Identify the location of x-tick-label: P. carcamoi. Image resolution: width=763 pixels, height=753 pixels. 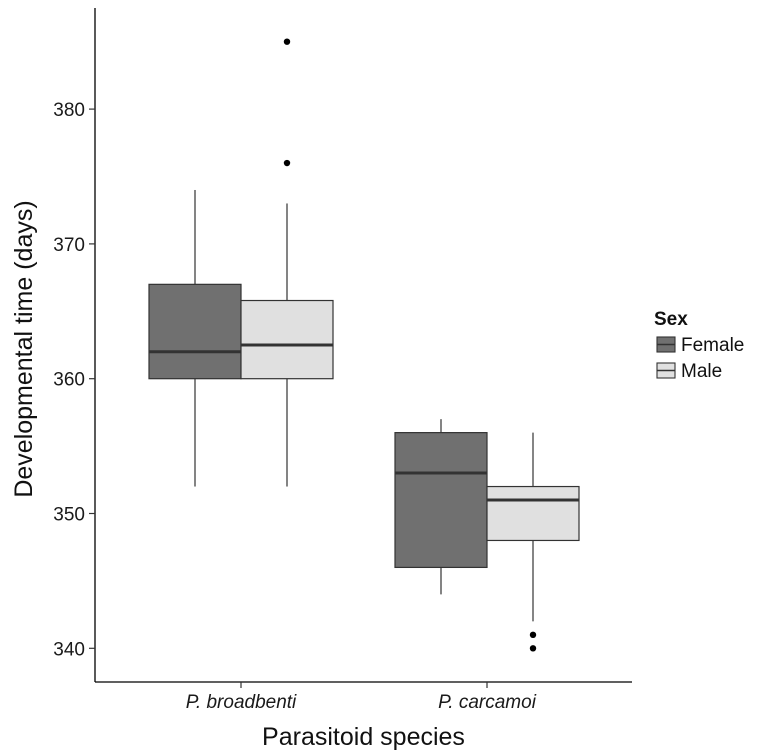
(487, 702).